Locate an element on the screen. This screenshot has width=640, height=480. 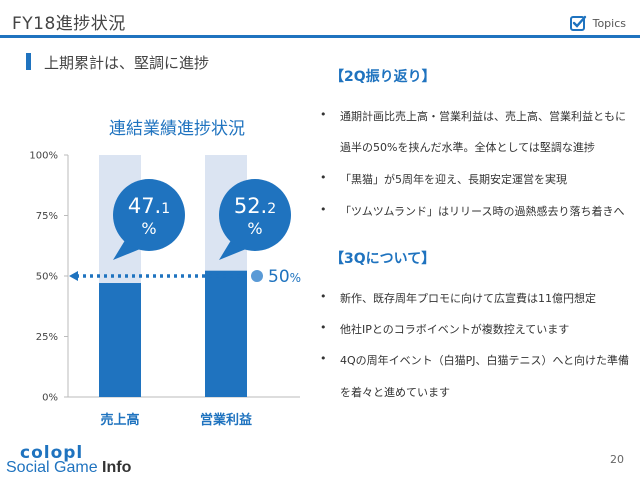
y-tick-label: 75% is located at coordinates (47, 216).